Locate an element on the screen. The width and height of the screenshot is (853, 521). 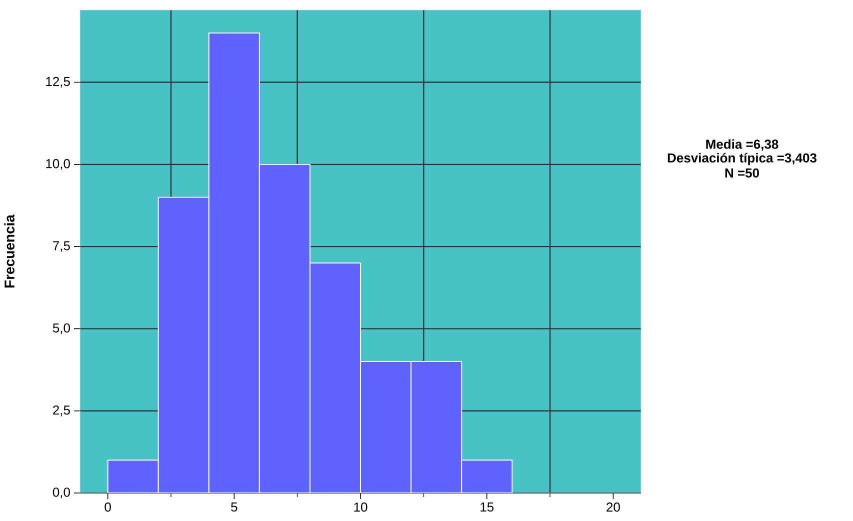
x-tick-label: 0 is located at coordinates (107, 507).